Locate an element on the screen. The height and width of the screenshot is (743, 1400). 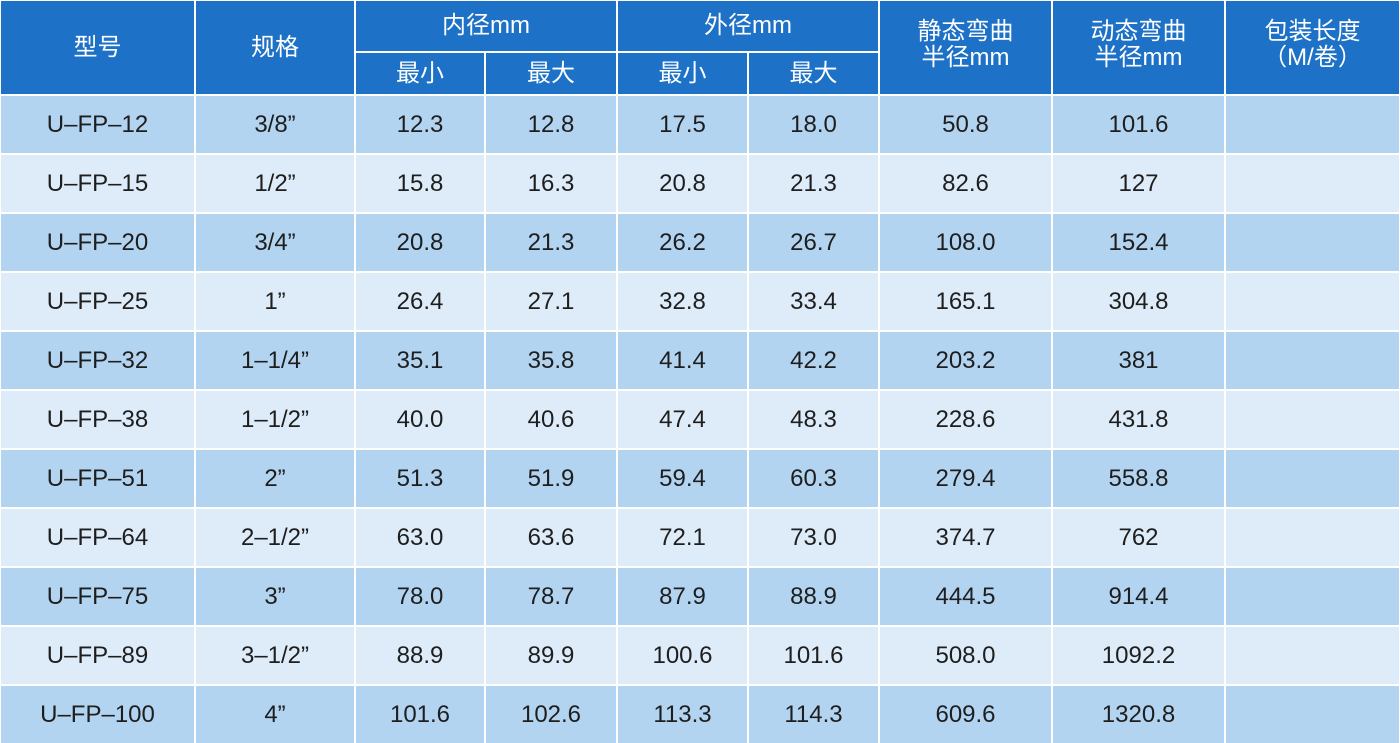
cell-text: 20.8 is located at coordinates (420, 242).